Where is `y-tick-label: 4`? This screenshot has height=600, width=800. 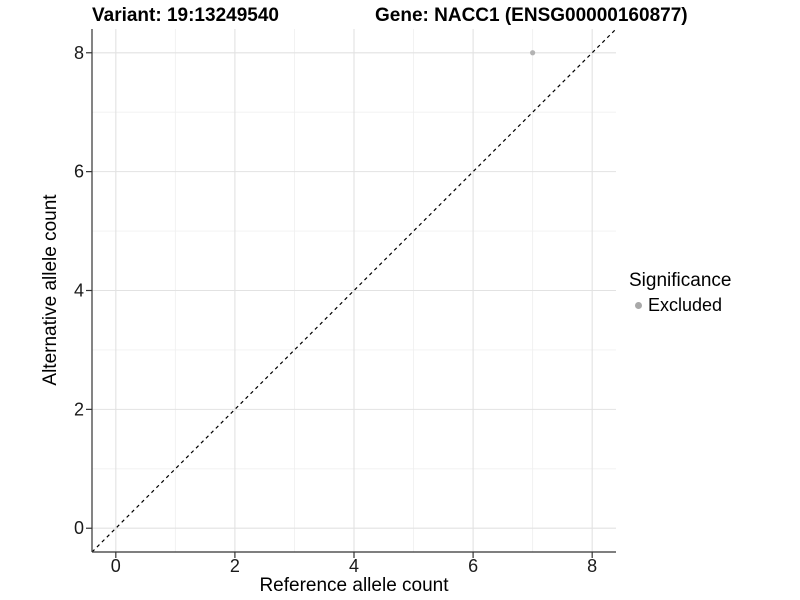 y-tick-label: 4 is located at coordinates (79, 291).